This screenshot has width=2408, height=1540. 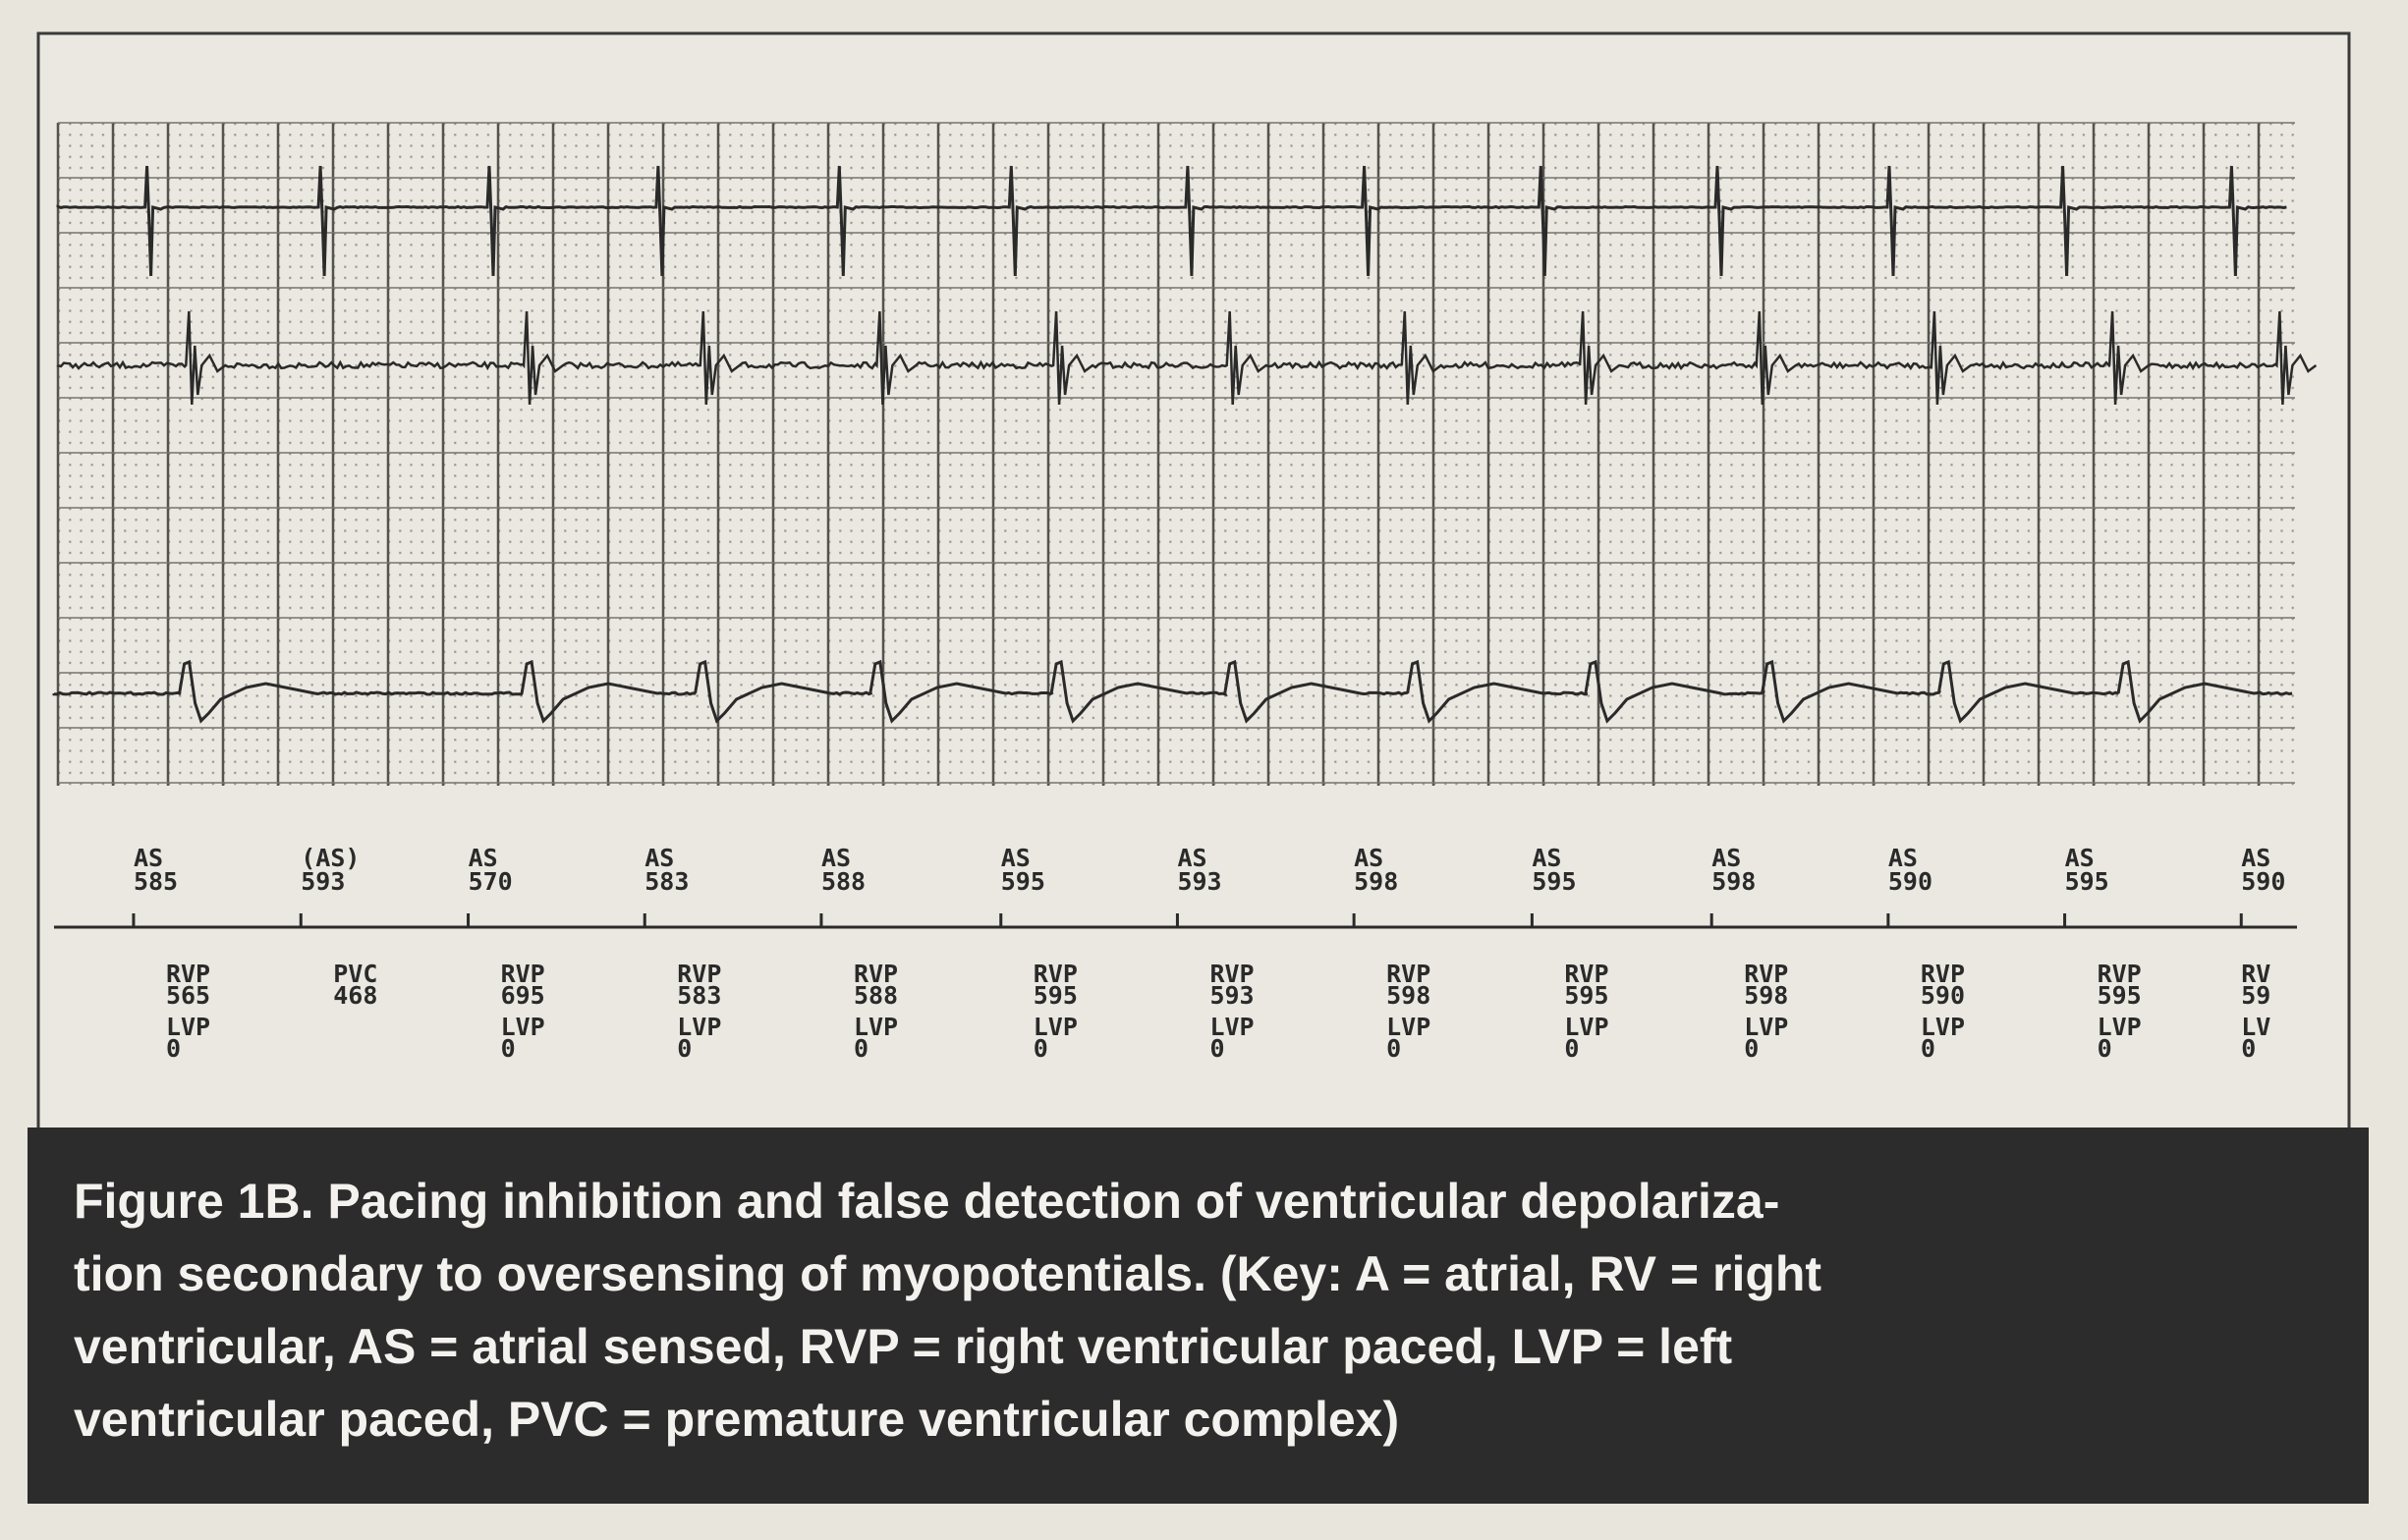 What do you see at coordinates (1943, 995) in the screenshot?
I see `ventricular-interval: 590` at bounding box center [1943, 995].